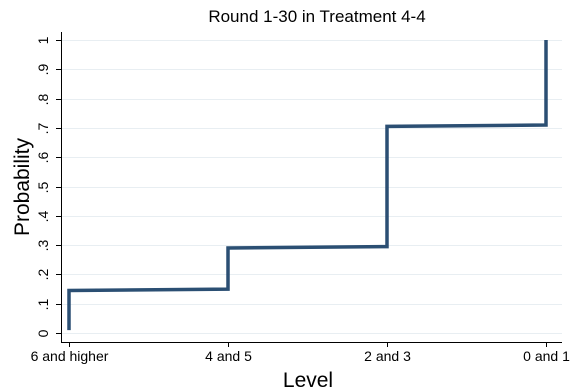 Image resolution: width=570 pixels, height=392 pixels. Describe the element at coordinates (546, 356) in the screenshot. I see `x-tick-label: 0 and 1` at that location.